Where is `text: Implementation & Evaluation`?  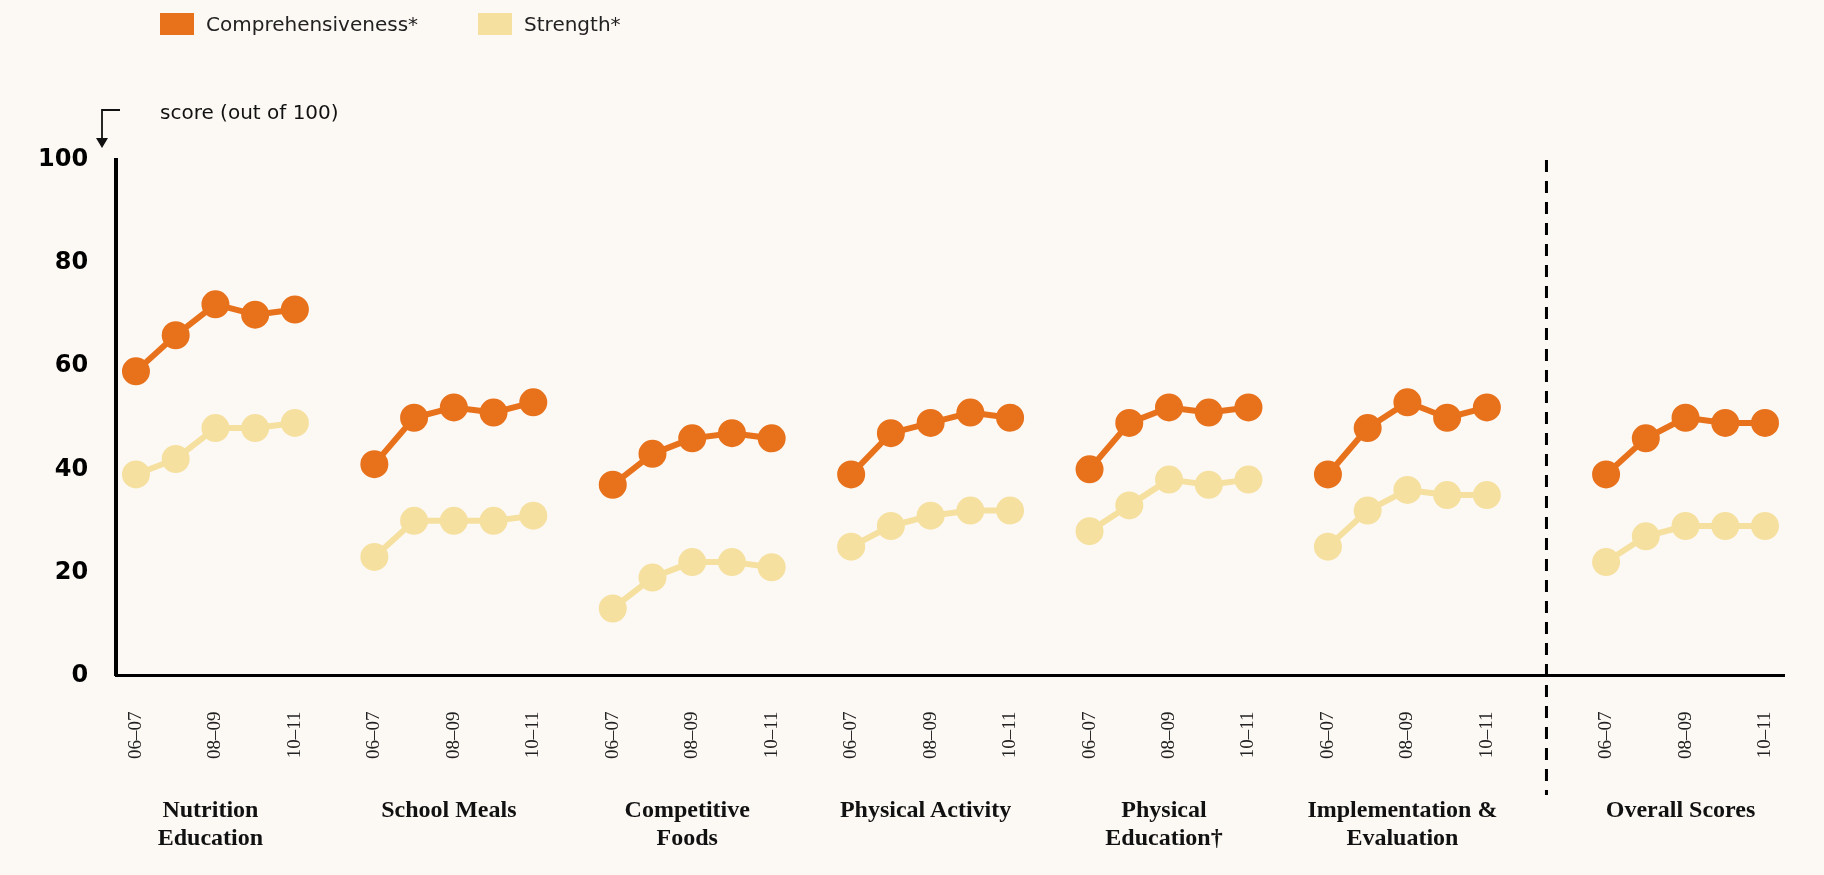 text: Implementation & Evaluation is located at coordinates (1402, 823).